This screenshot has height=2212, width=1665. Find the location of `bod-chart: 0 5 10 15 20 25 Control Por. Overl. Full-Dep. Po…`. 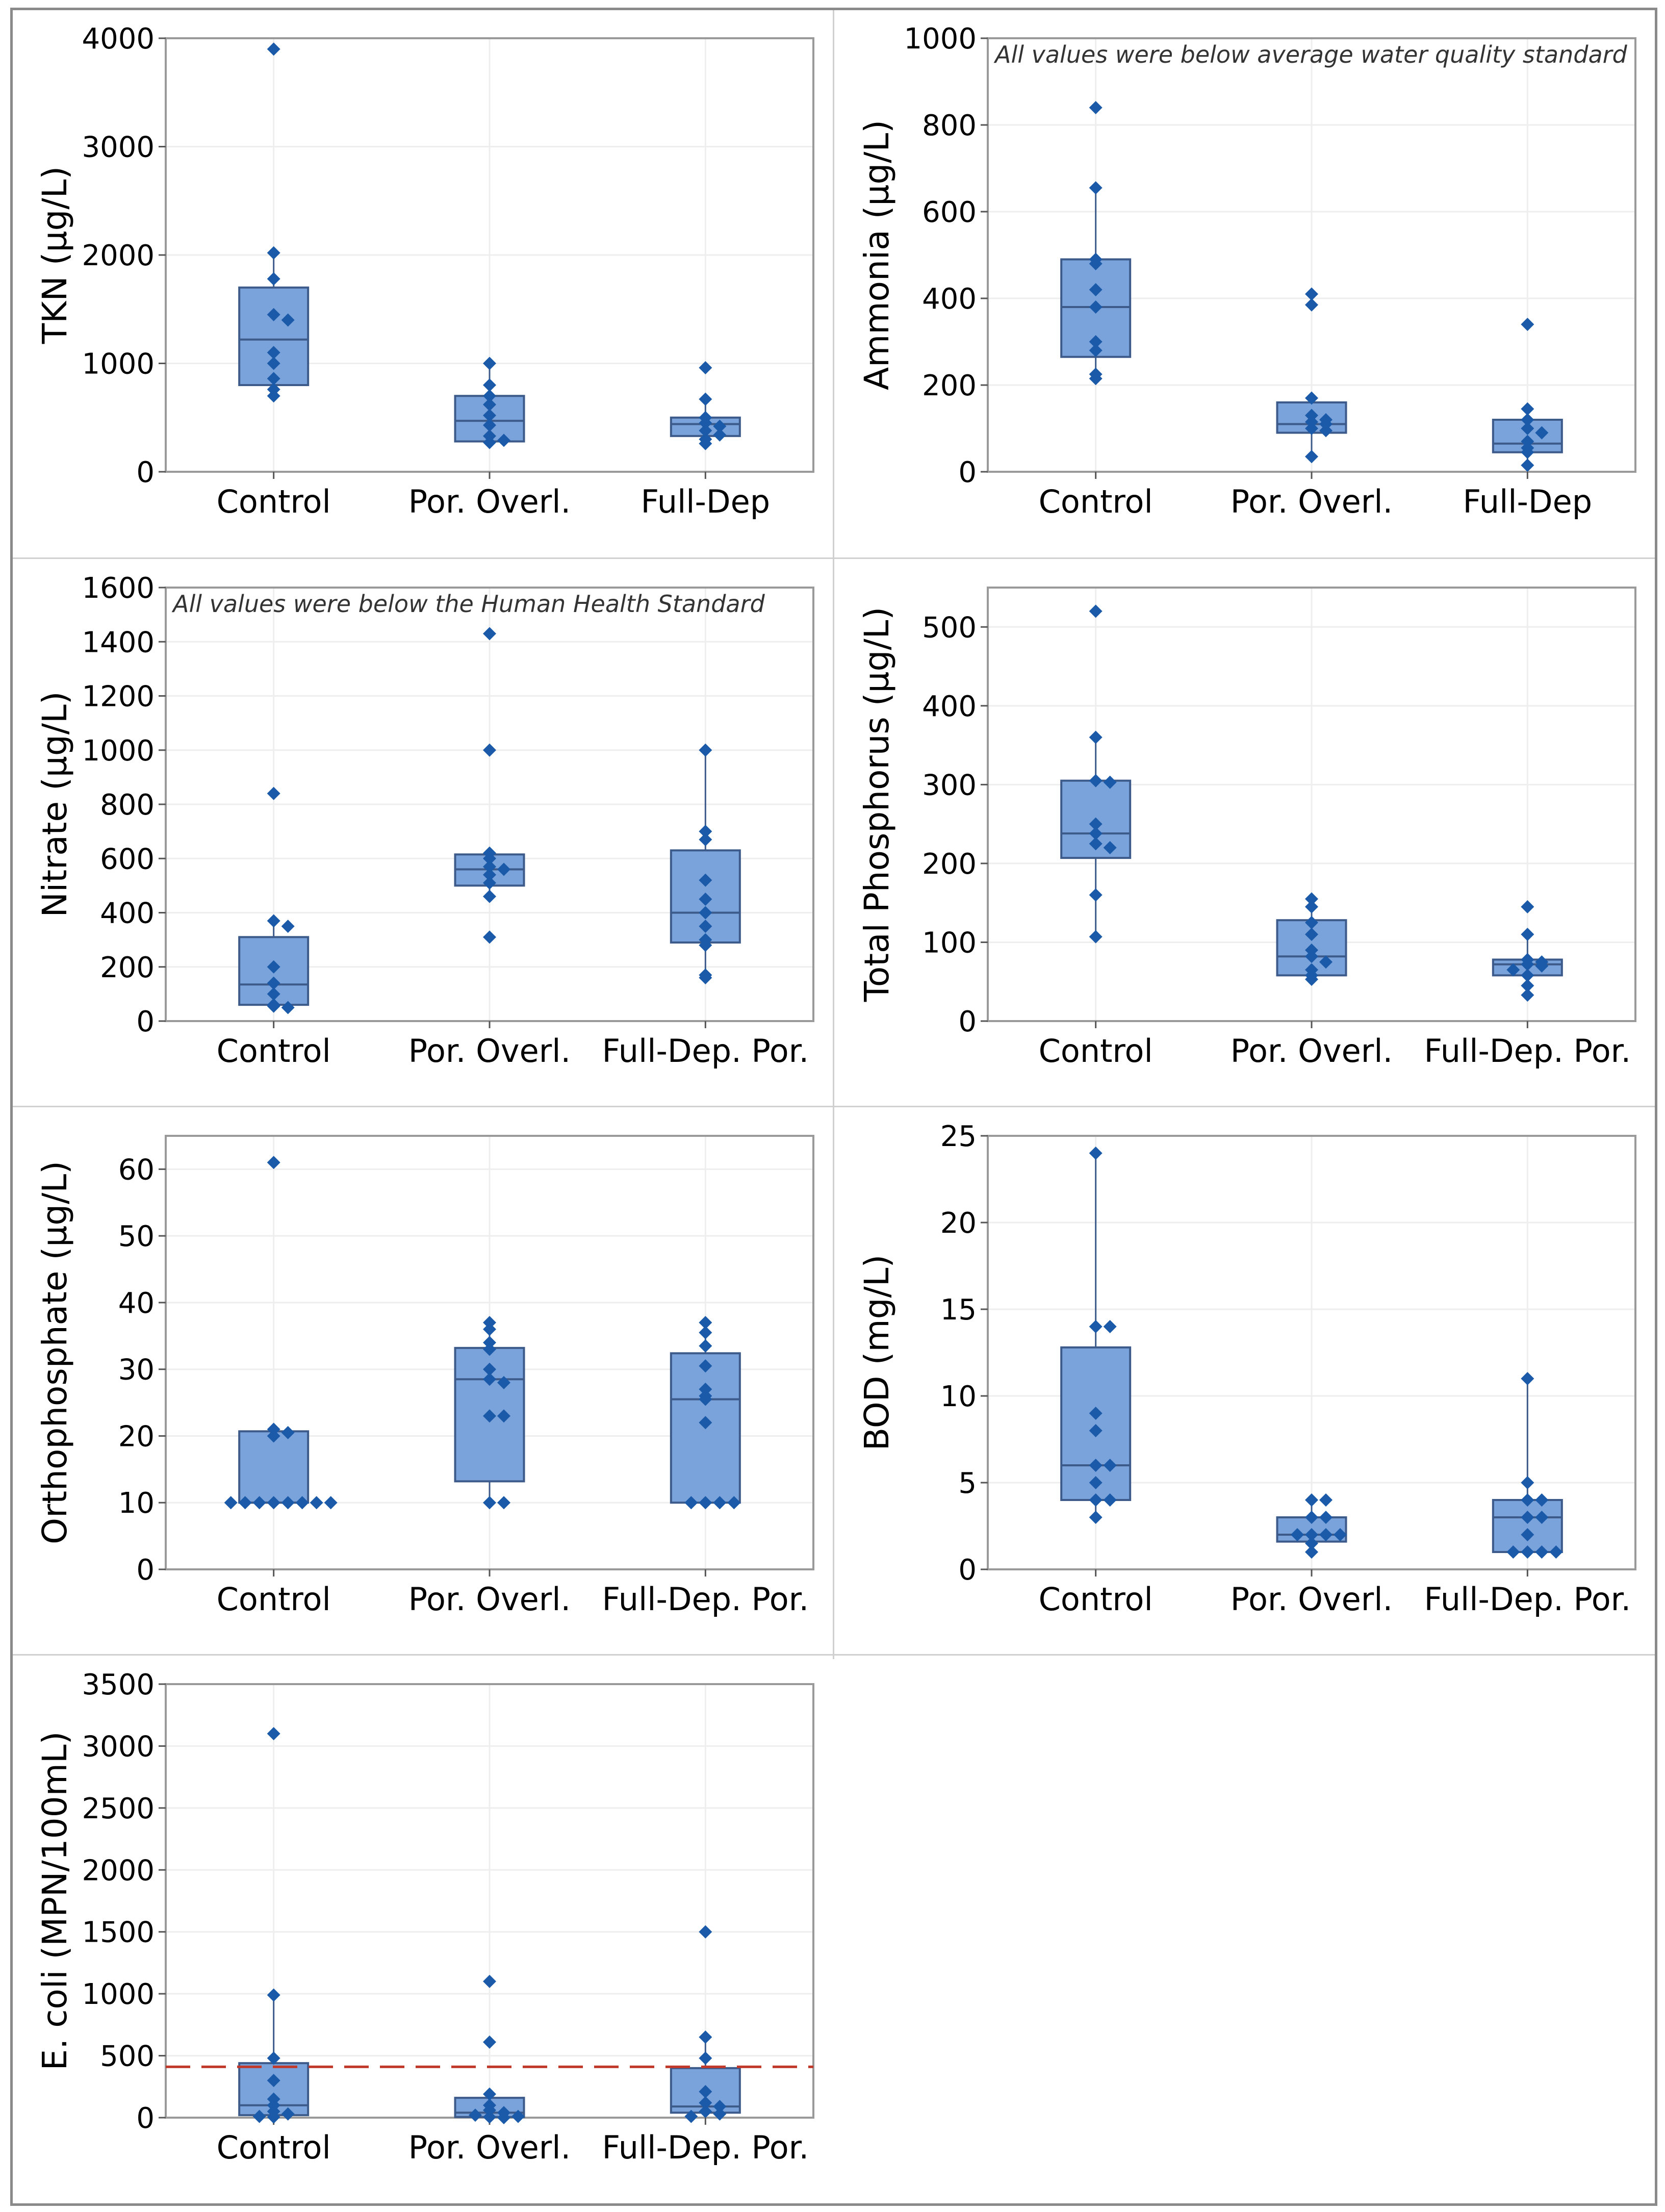

bod-chart: 0 5 10 15 20 25 Control Por. Overl. Full-Dep. Po… is located at coordinates (1246, 1369).